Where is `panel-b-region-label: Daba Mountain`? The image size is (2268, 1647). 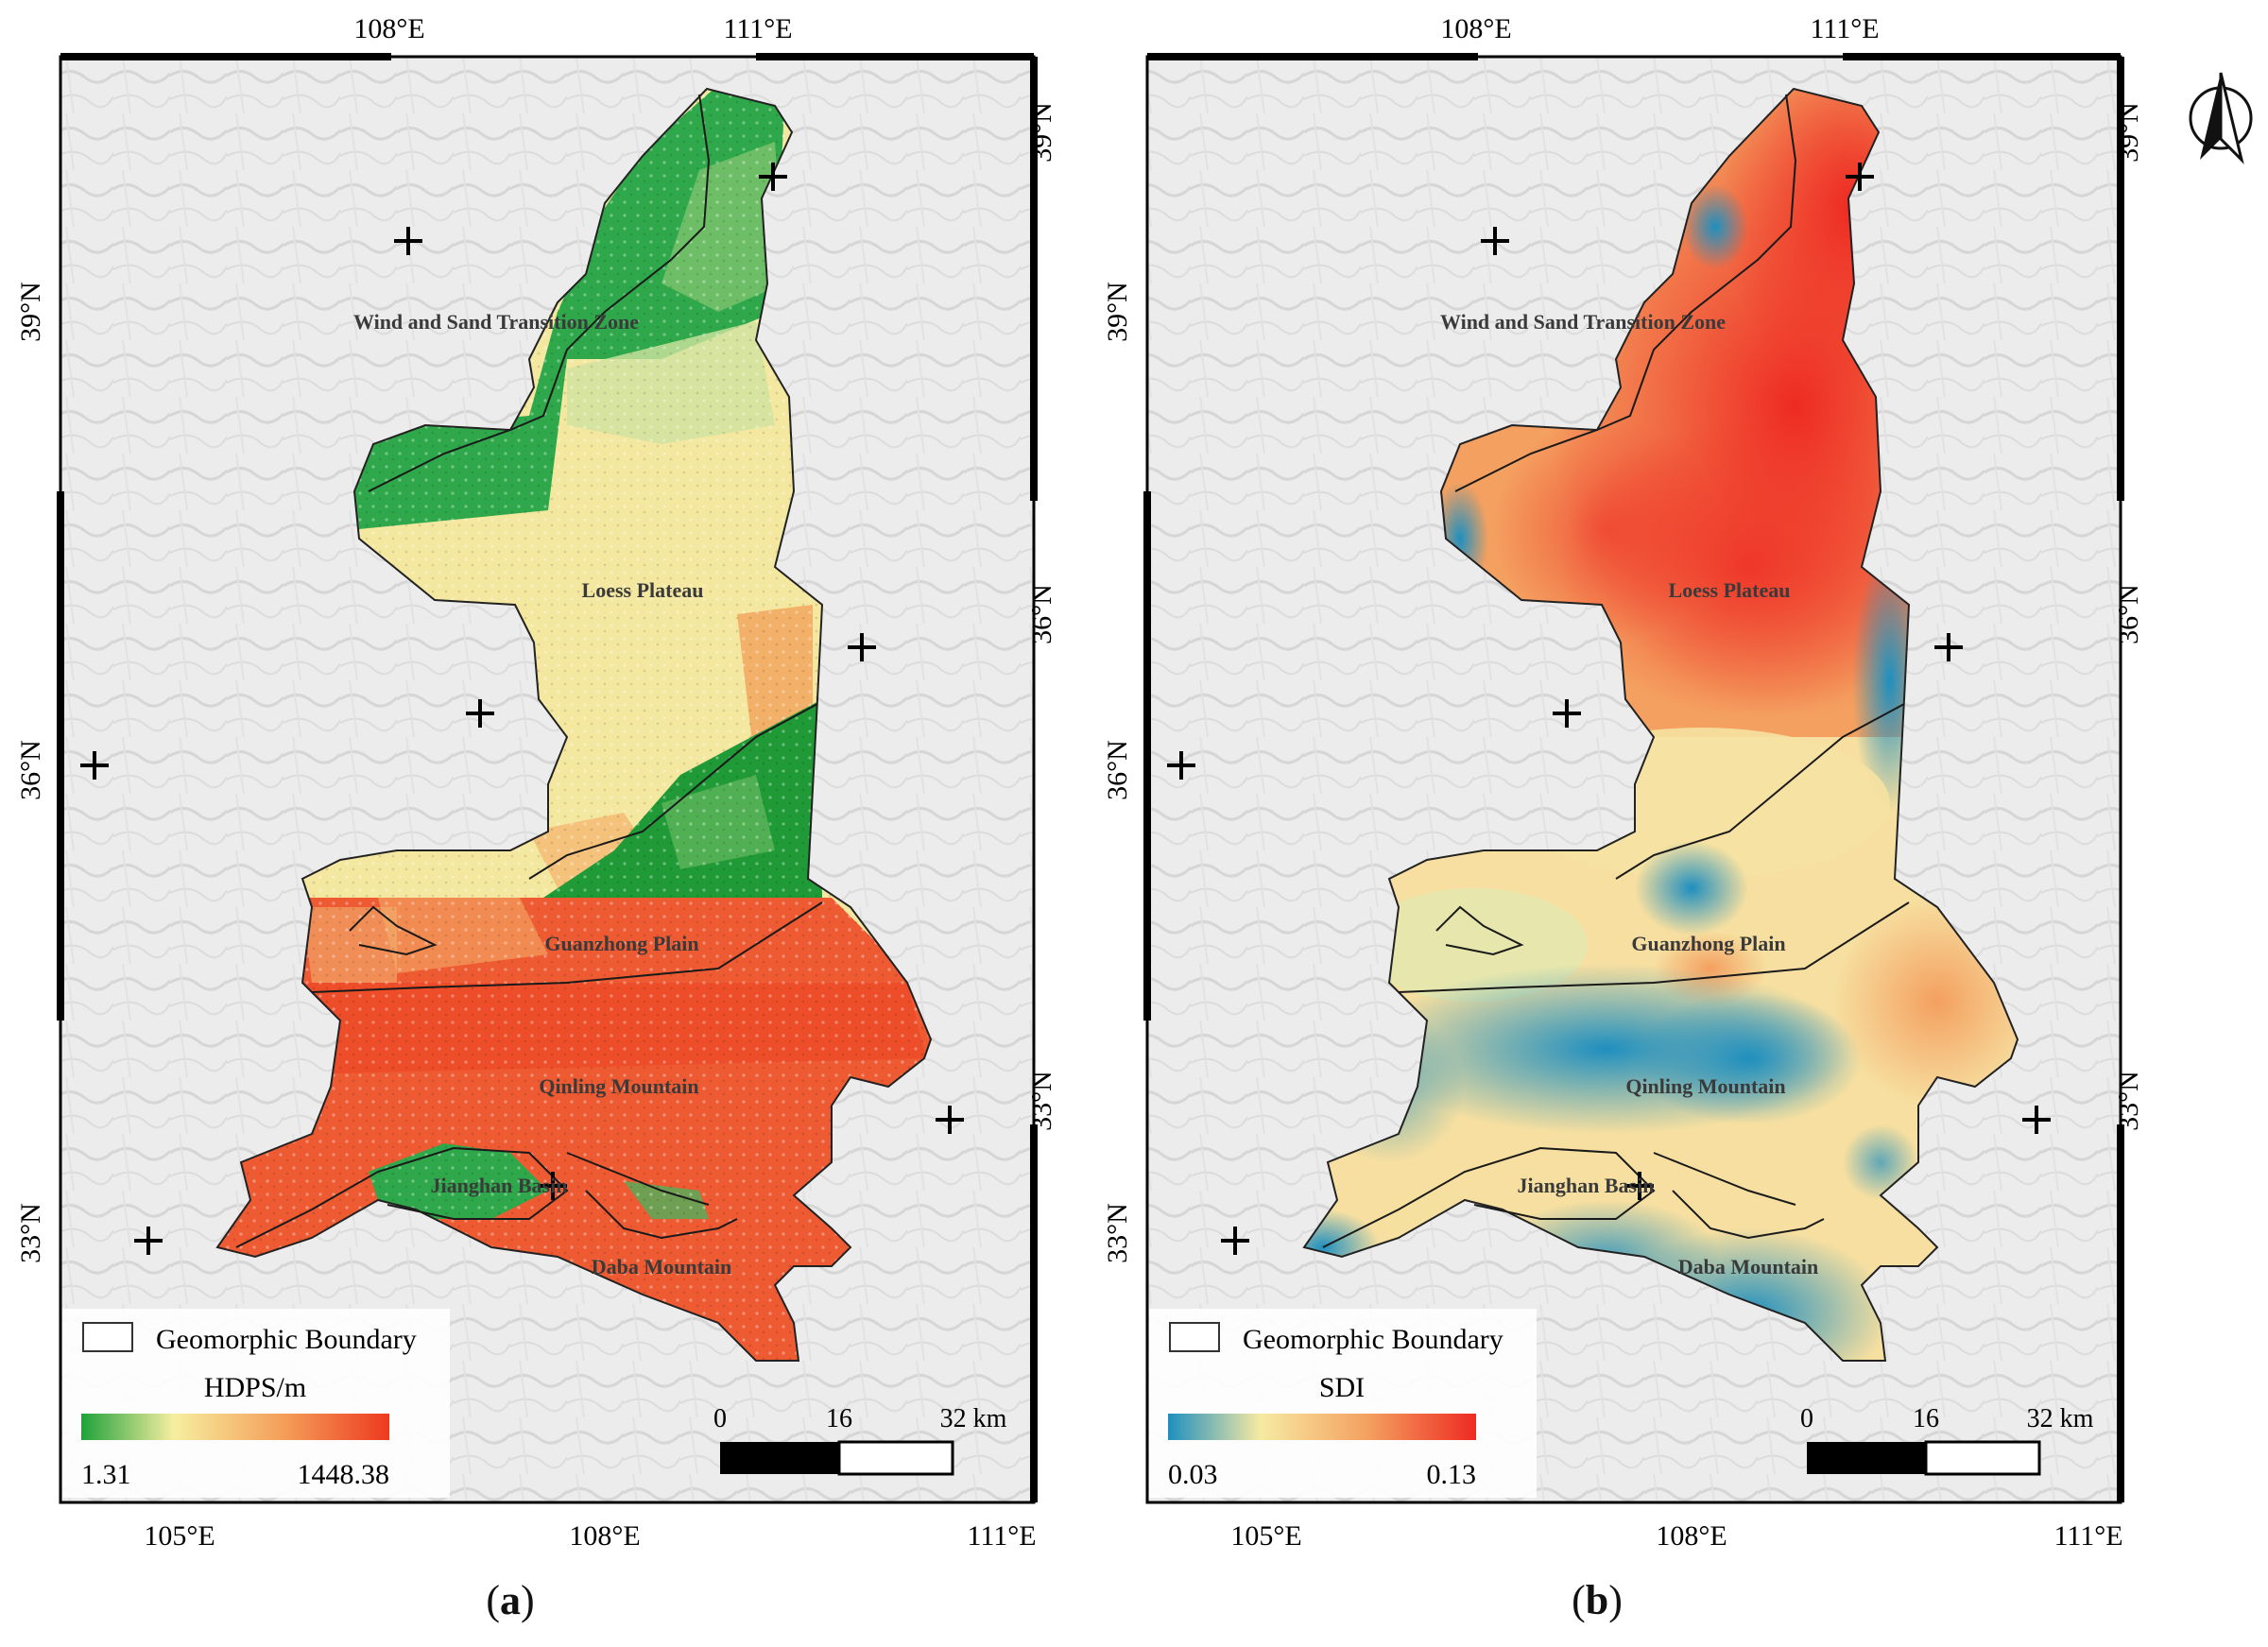
panel-b-region-label: Daba Mountain is located at coordinates (1748, 1266).